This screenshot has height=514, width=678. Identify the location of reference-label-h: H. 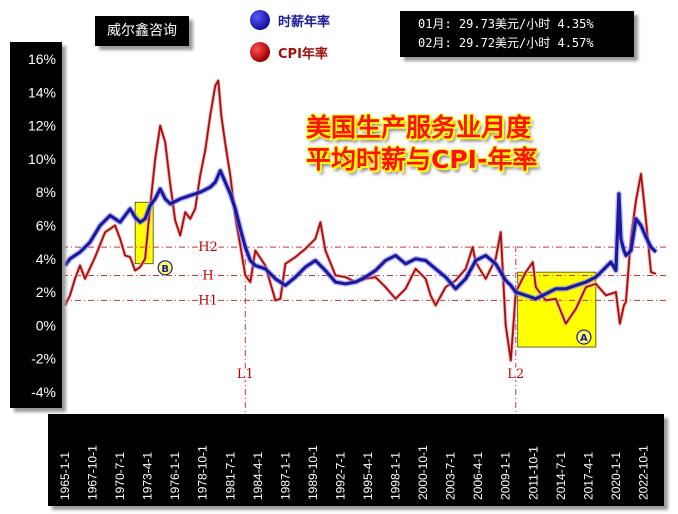
(207, 275).